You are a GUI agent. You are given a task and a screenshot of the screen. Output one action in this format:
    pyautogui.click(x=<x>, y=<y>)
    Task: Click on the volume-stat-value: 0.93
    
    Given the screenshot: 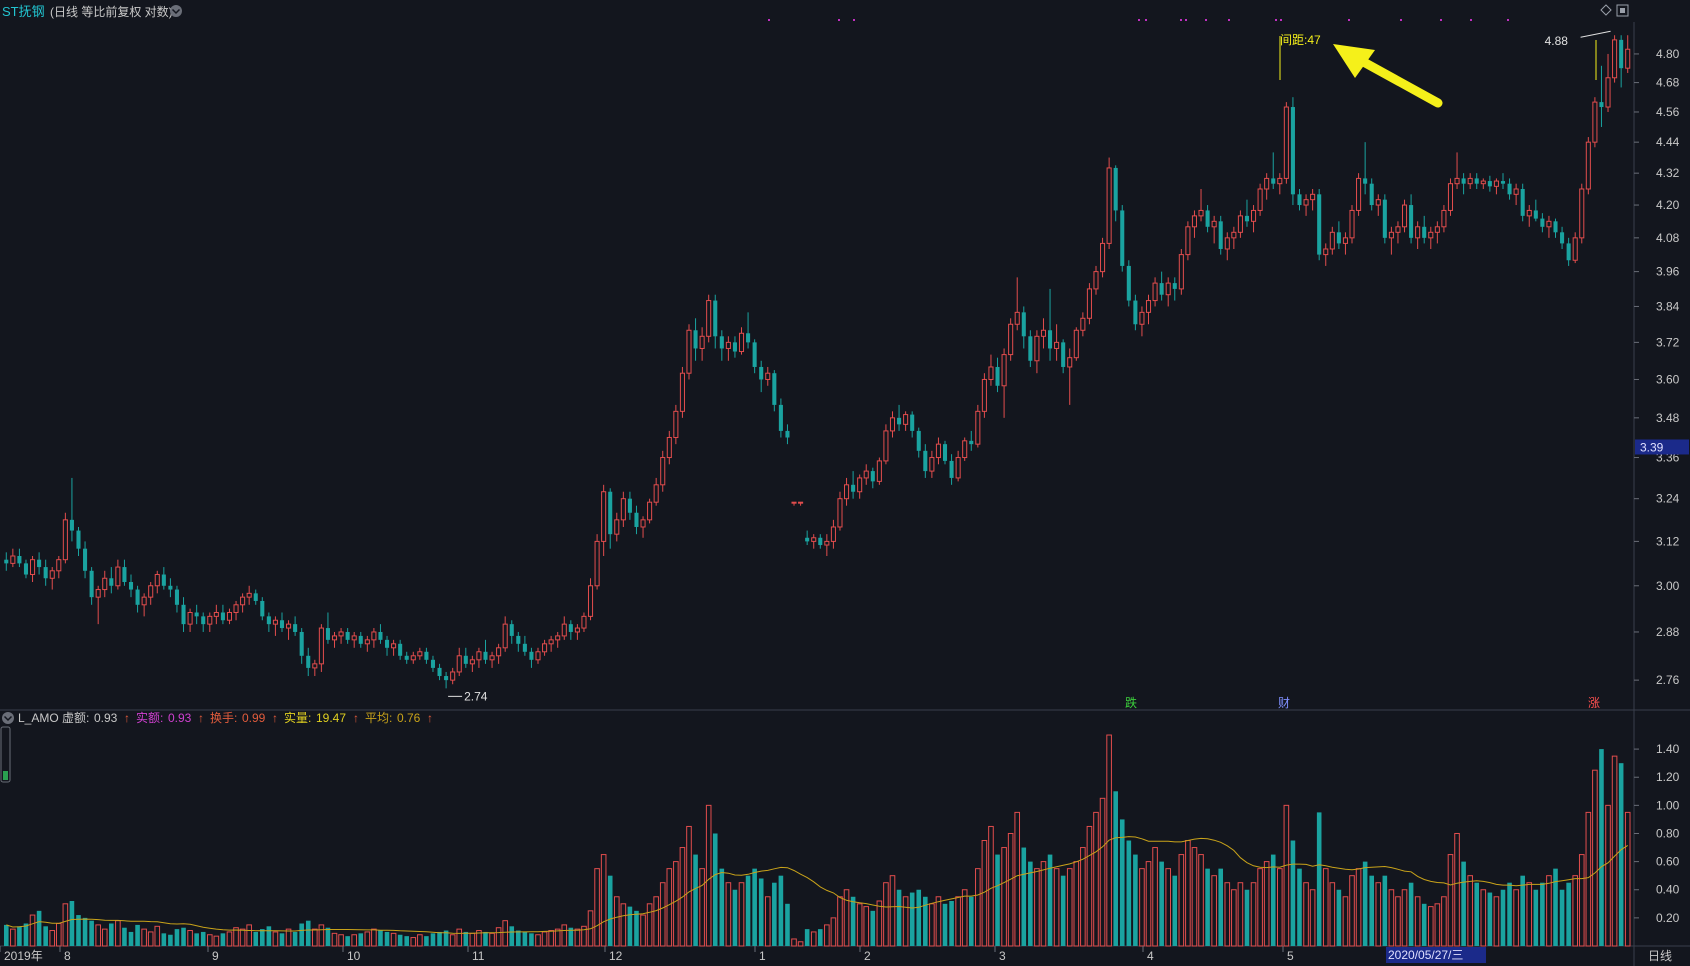 What is the action you would take?
    pyautogui.click(x=180, y=718)
    